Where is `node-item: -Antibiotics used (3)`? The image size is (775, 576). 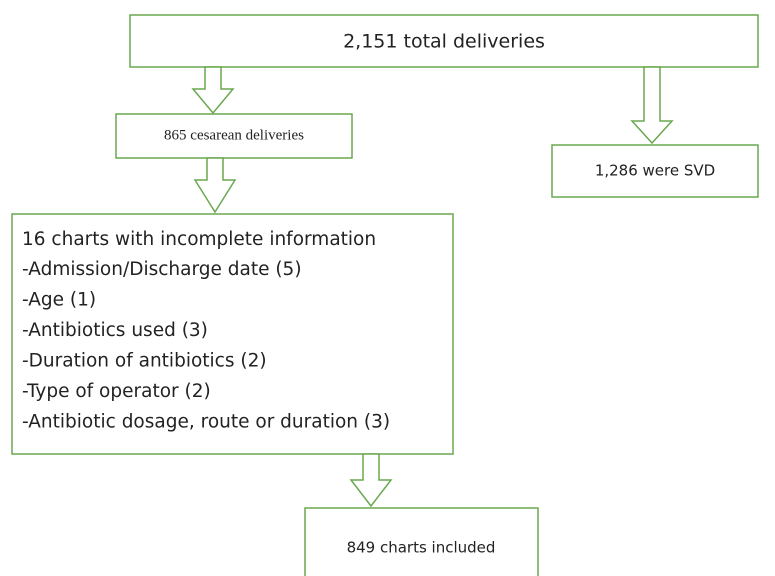 node-item: -Antibiotics used (3) is located at coordinates (115, 330).